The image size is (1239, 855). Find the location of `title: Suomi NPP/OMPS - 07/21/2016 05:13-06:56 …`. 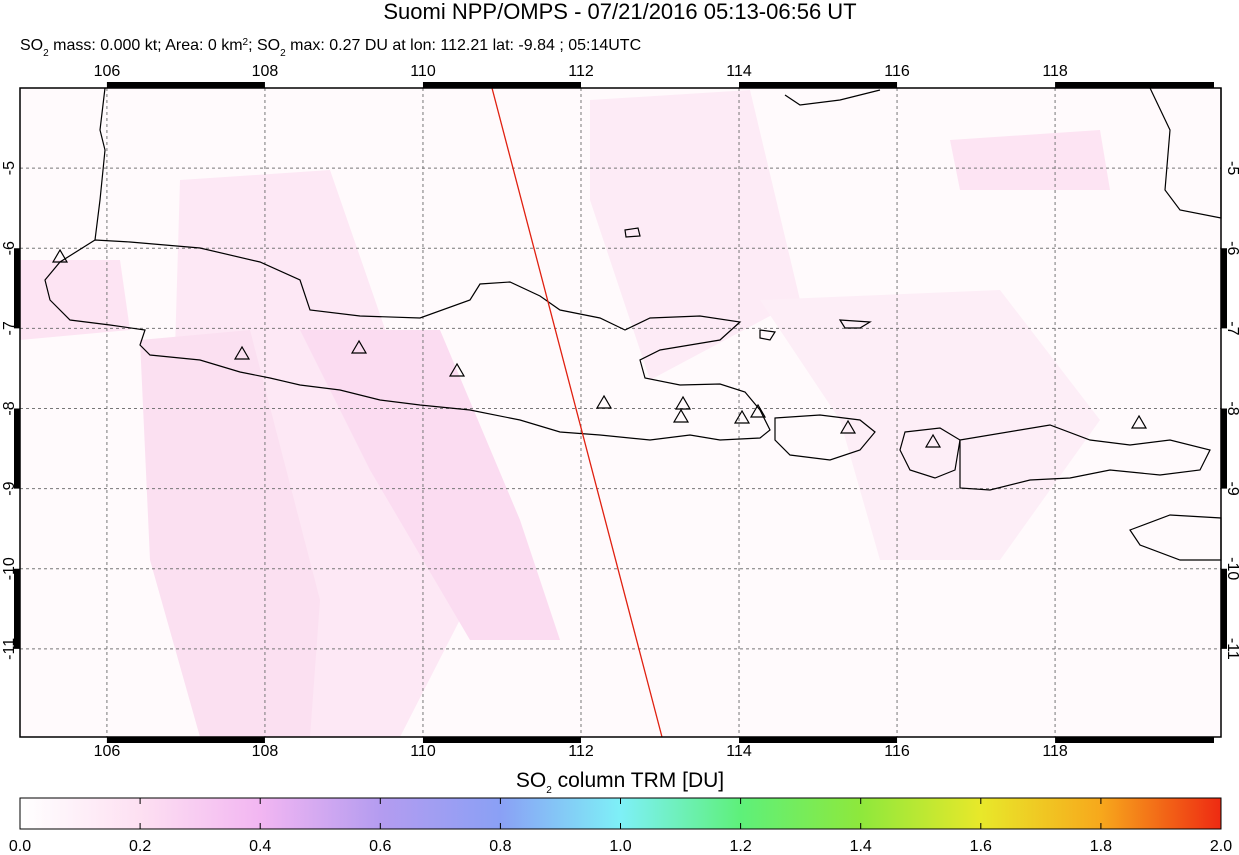

title: Suomi NPP/OMPS - 07/21/2016 05:13-06:56 … is located at coordinates (619, 12).